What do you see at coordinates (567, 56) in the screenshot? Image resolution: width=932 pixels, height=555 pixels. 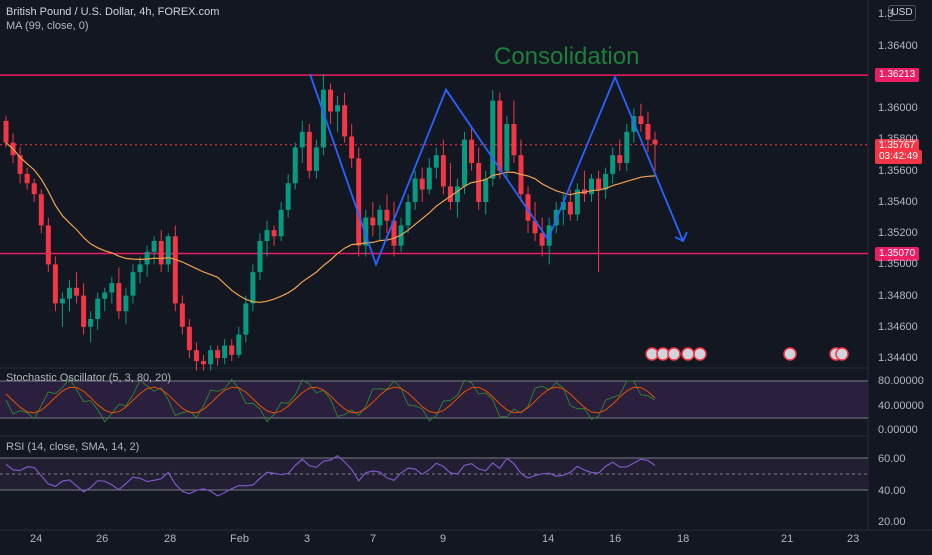 I see `consolidation-label: Consolidation` at bounding box center [567, 56].